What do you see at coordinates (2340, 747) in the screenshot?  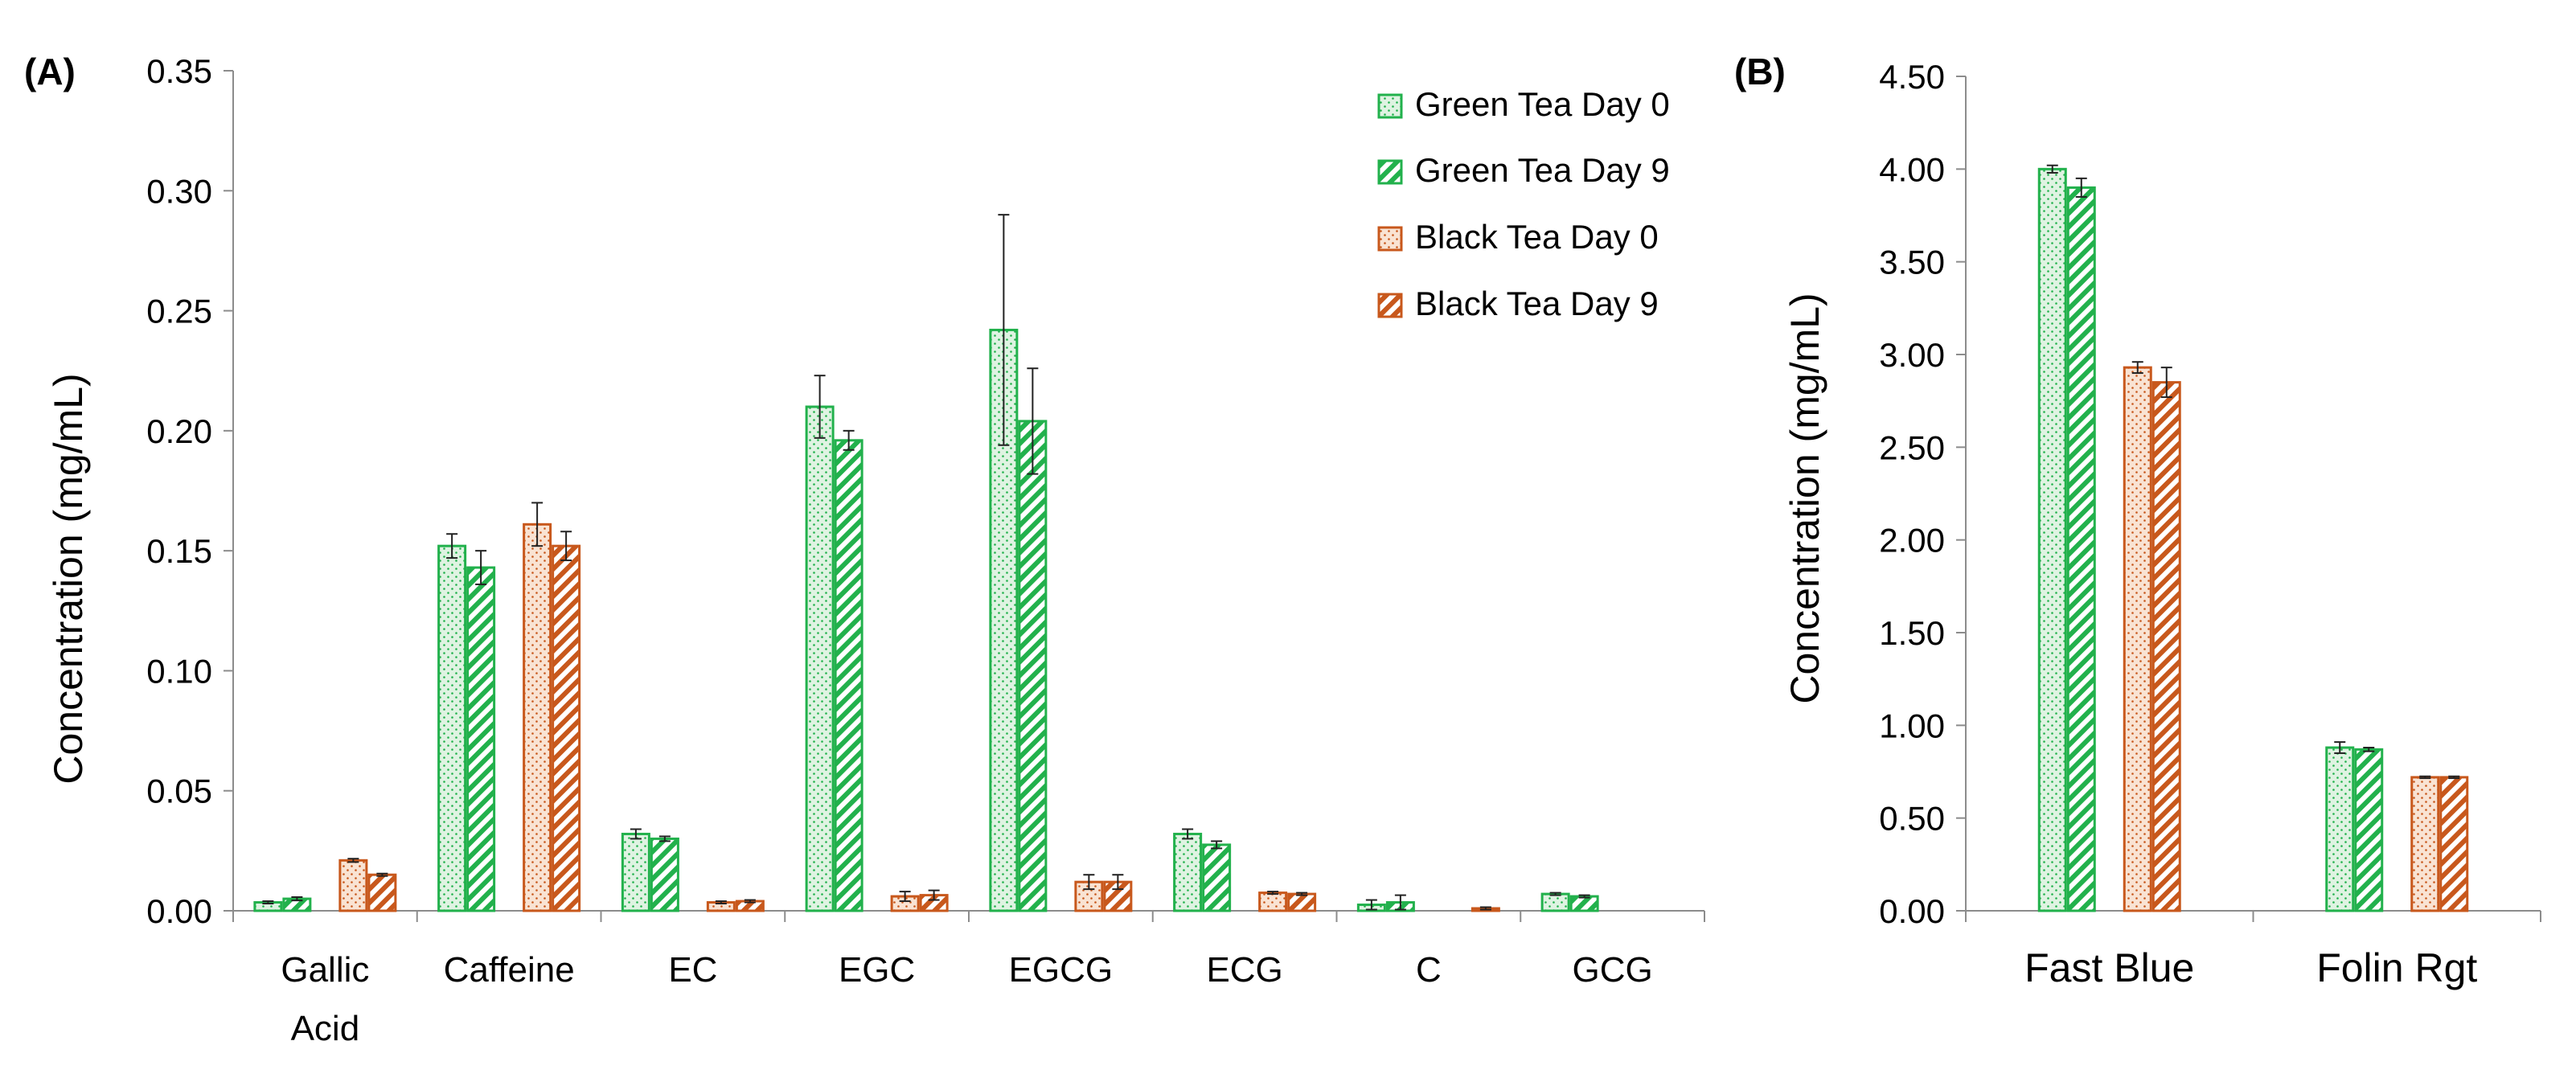 I see `panel-b-errorbar-green-day0` at bounding box center [2340, 747].